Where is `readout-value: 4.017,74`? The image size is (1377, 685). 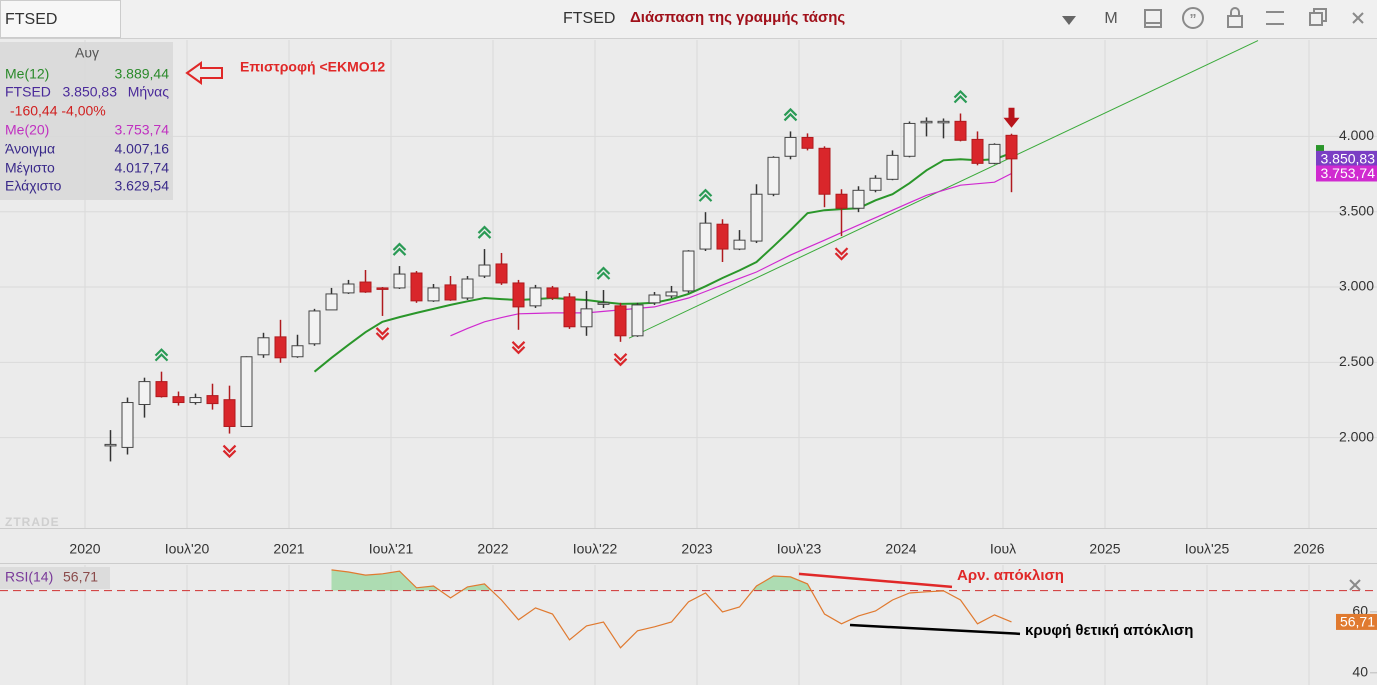
readout-value: 4.017,74 is located at coordinates (142, 168).